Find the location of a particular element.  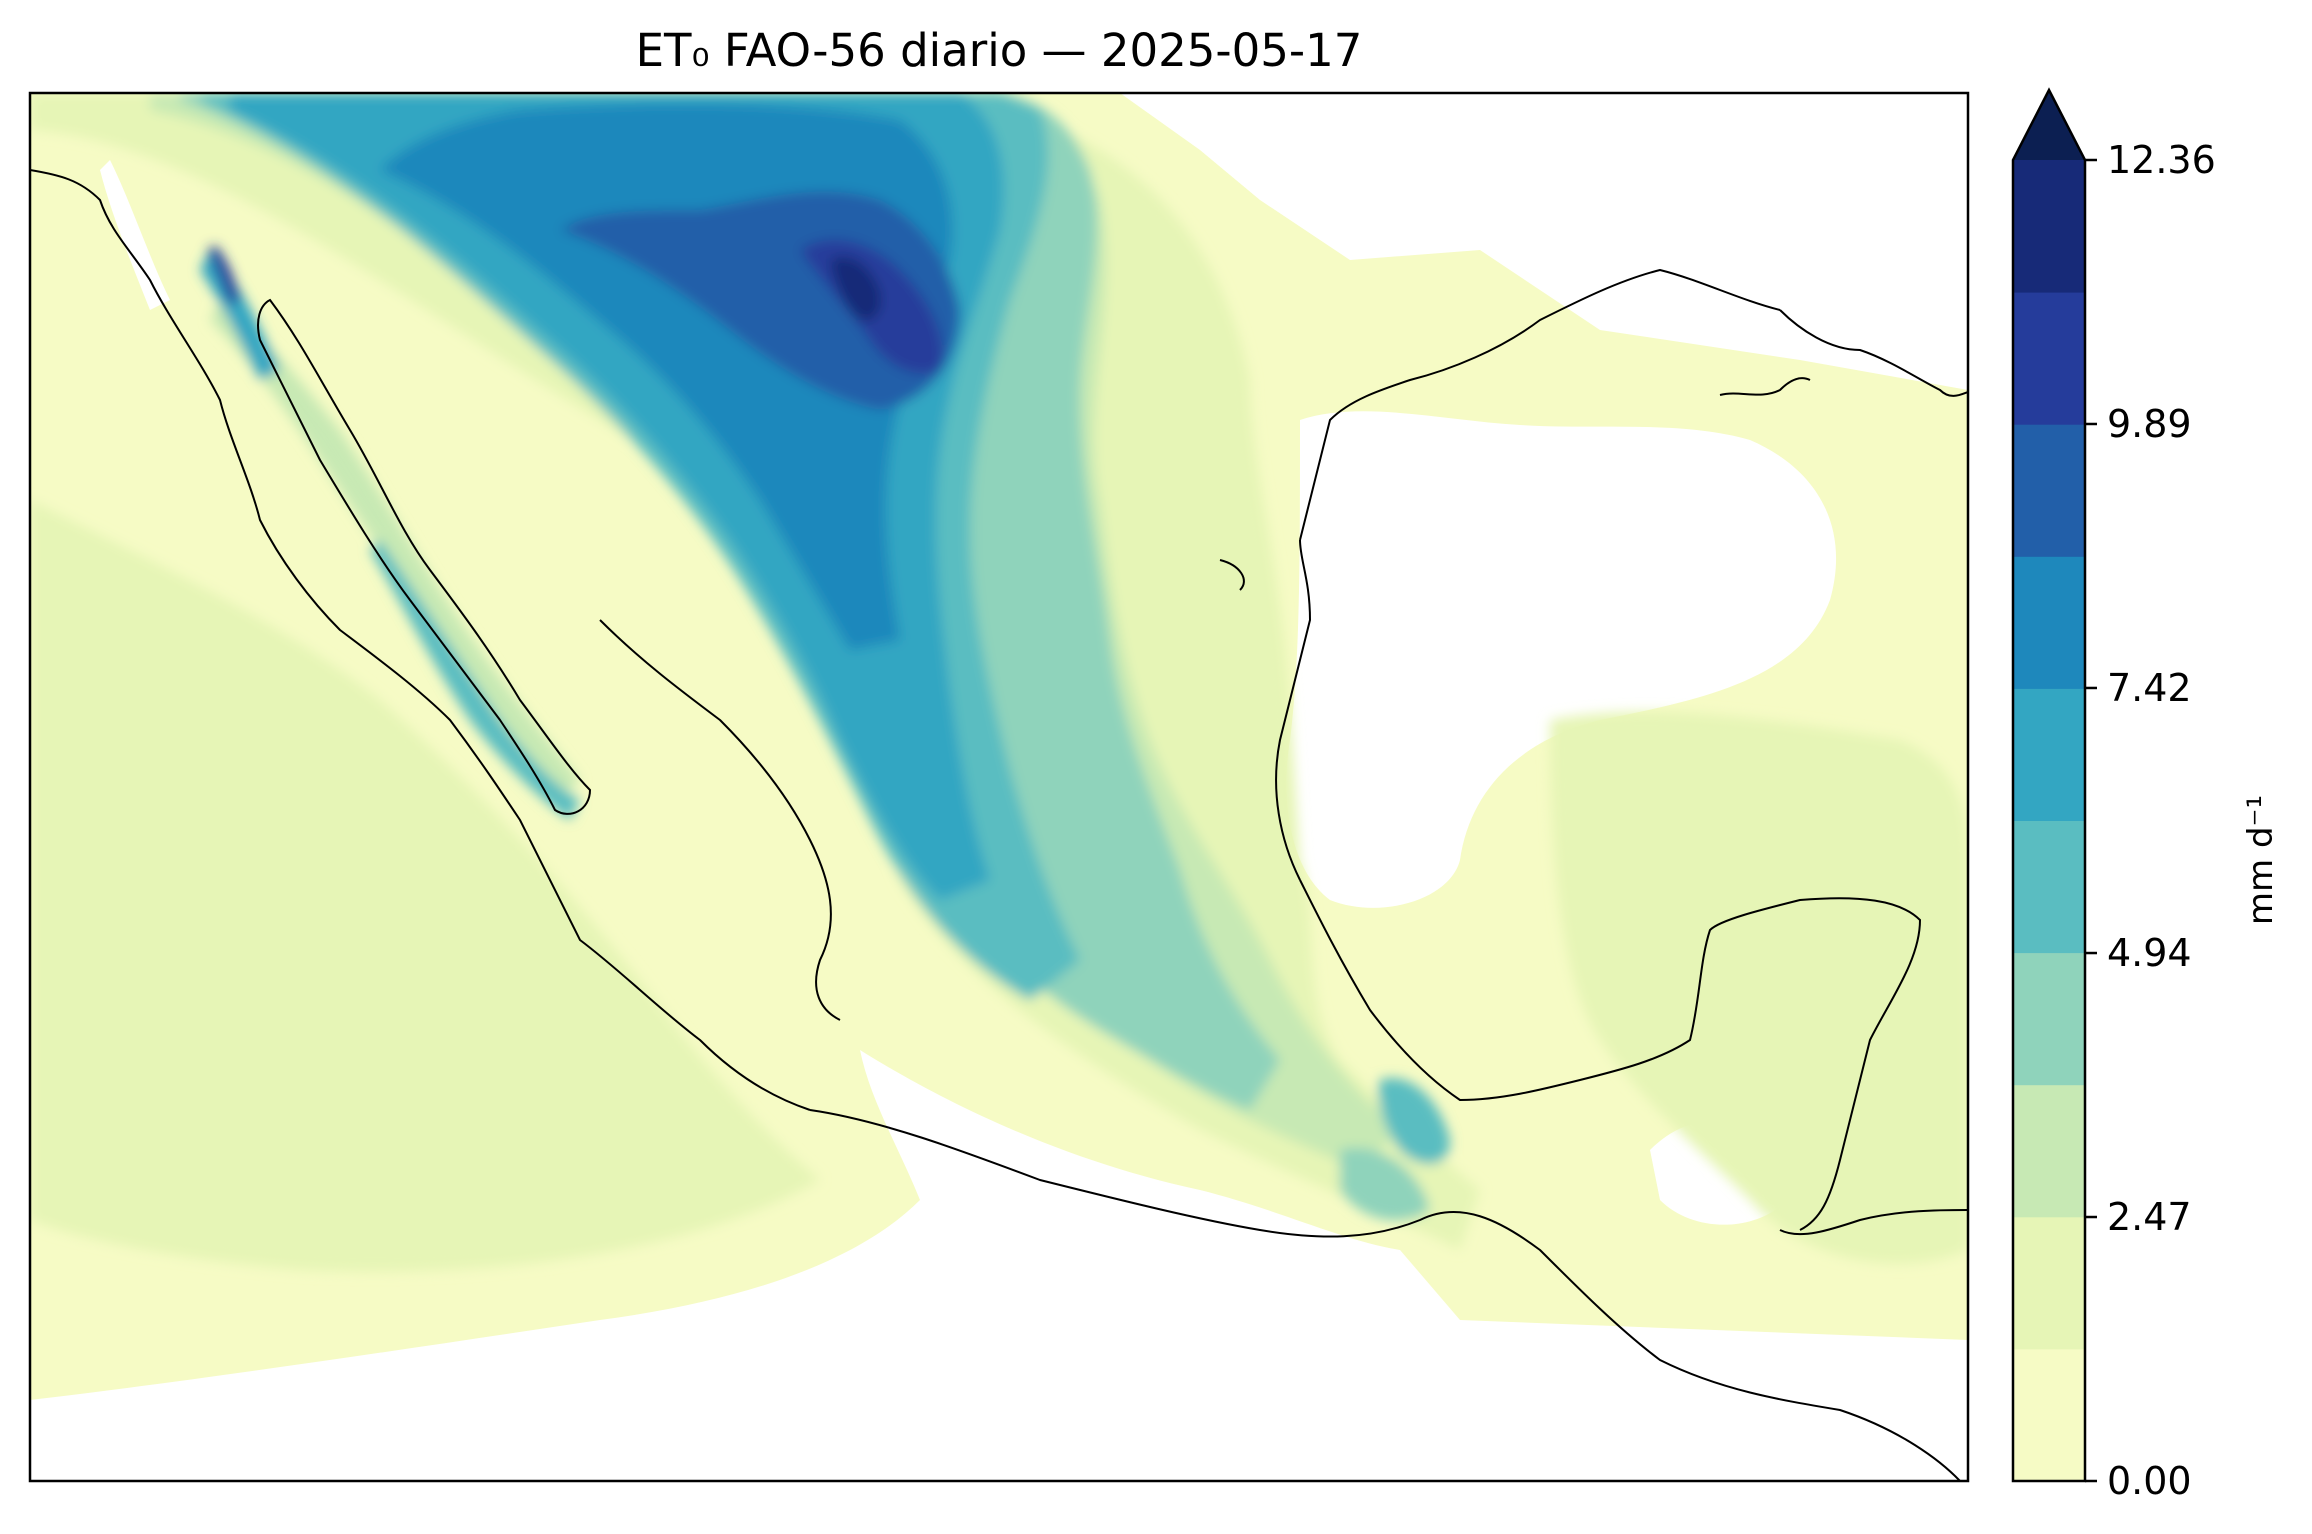

map-title: ET₀ FAO-56 diario — 2025-05-17 is located at coordinates (999, 50).